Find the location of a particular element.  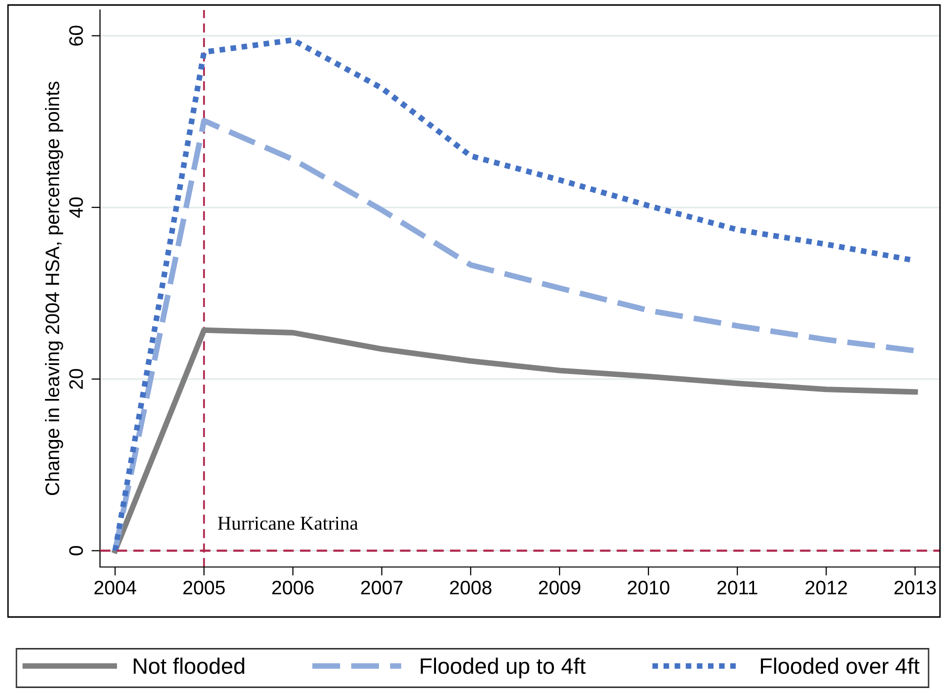

x-tick-label: 2011 is located at coordinates (737, 587).